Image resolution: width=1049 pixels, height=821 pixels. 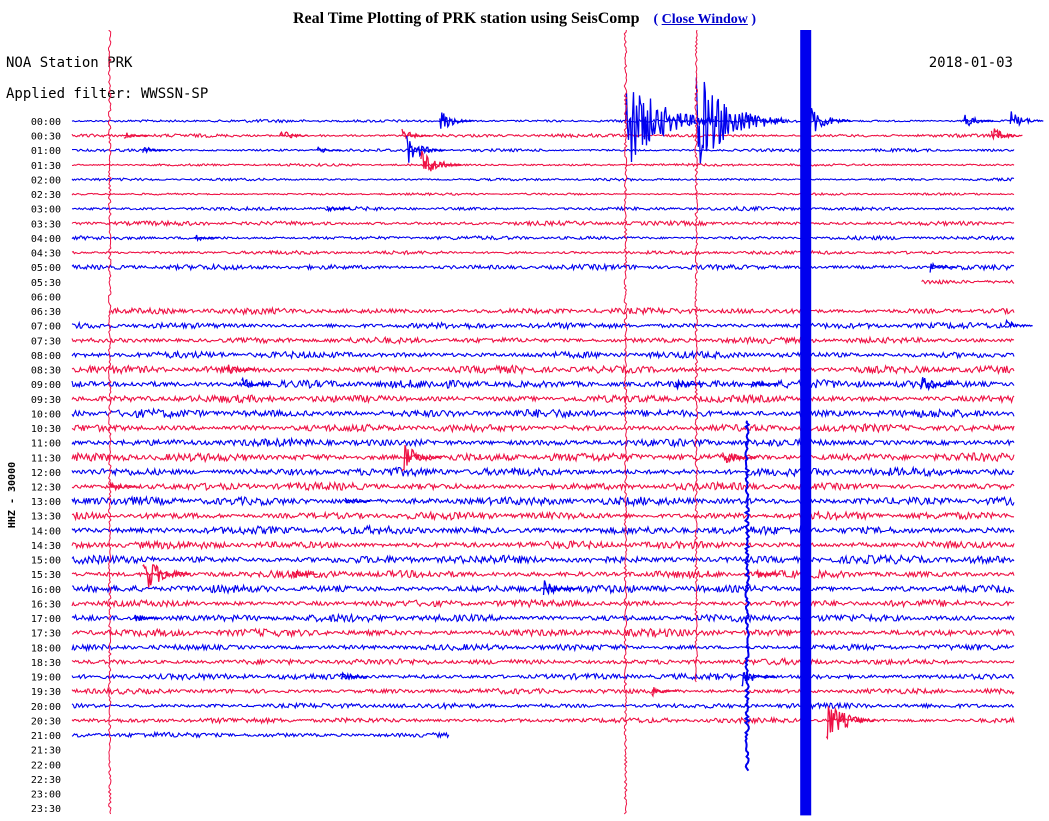 What do you see at coordinates (46, 458) in the screenshot?
I see `tick-label: 11:30` at bounding box center [46, 458].